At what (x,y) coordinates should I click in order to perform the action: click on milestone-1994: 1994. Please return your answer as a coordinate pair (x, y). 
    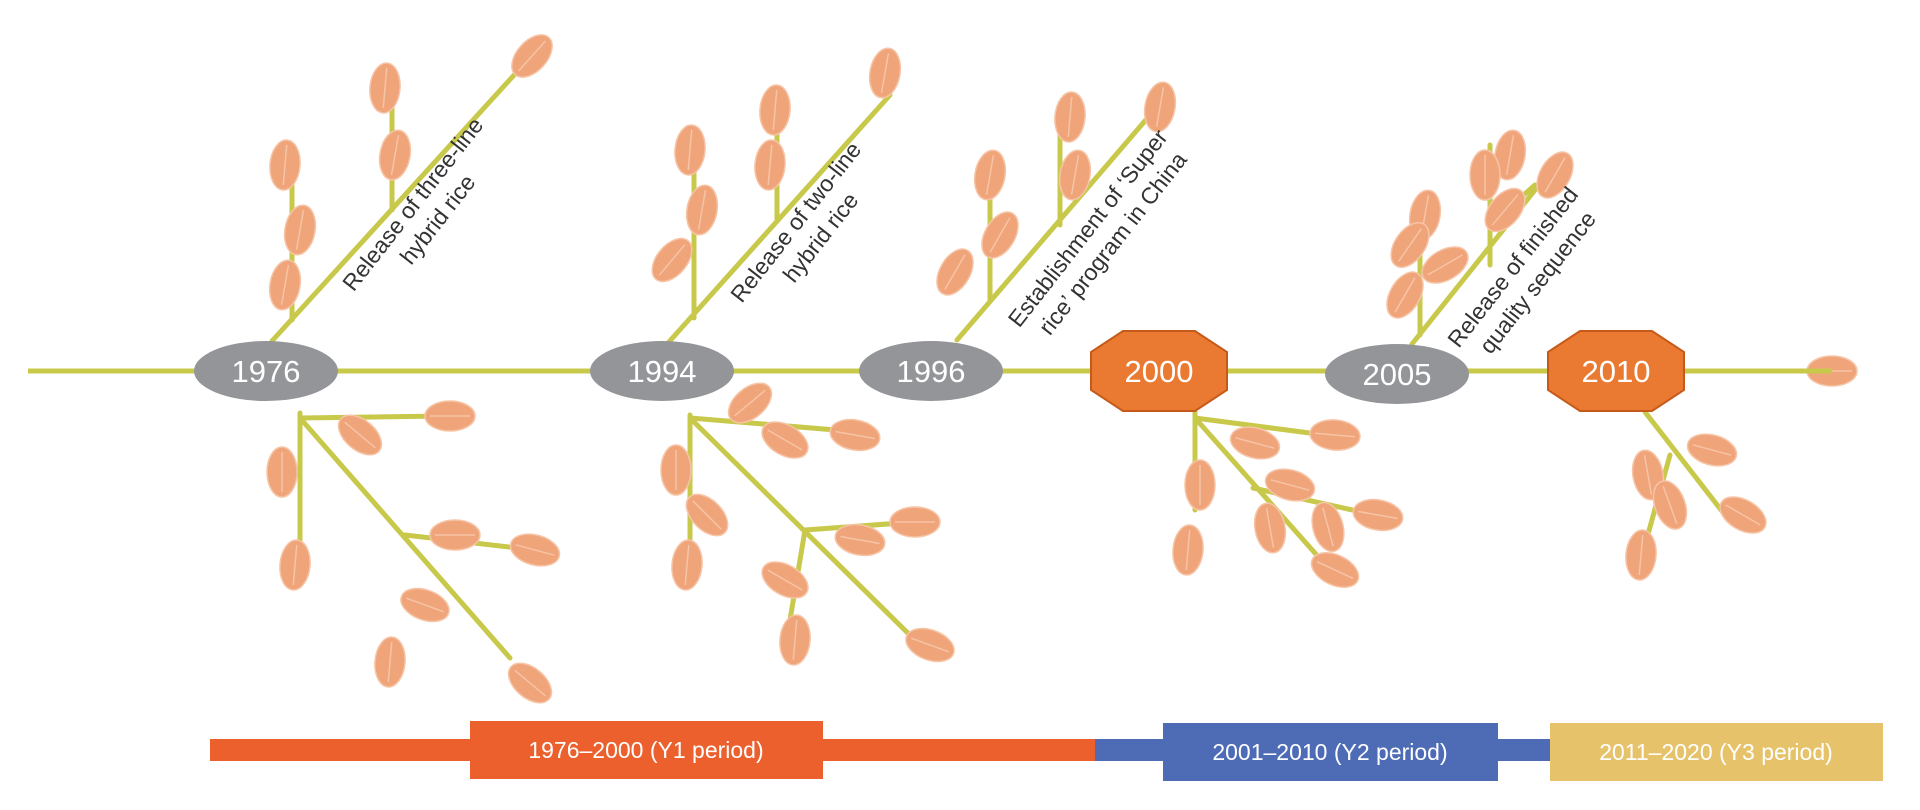
    Looking at the image, I should click on (662, 371).